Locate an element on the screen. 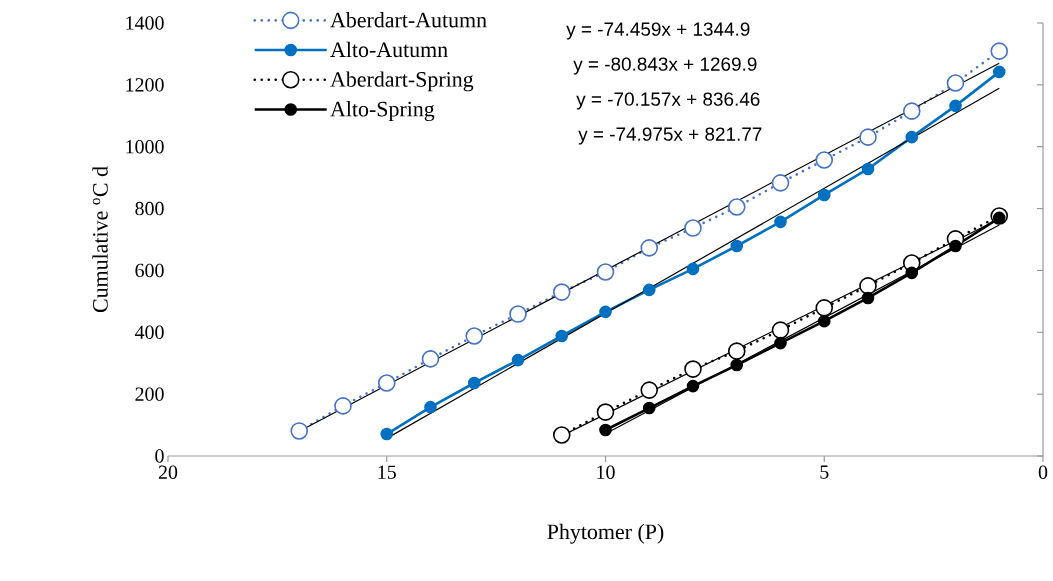 The width and height of the screenshot is (1053, 581). x-tick-label: 10 is located at coordinates (606, 472).